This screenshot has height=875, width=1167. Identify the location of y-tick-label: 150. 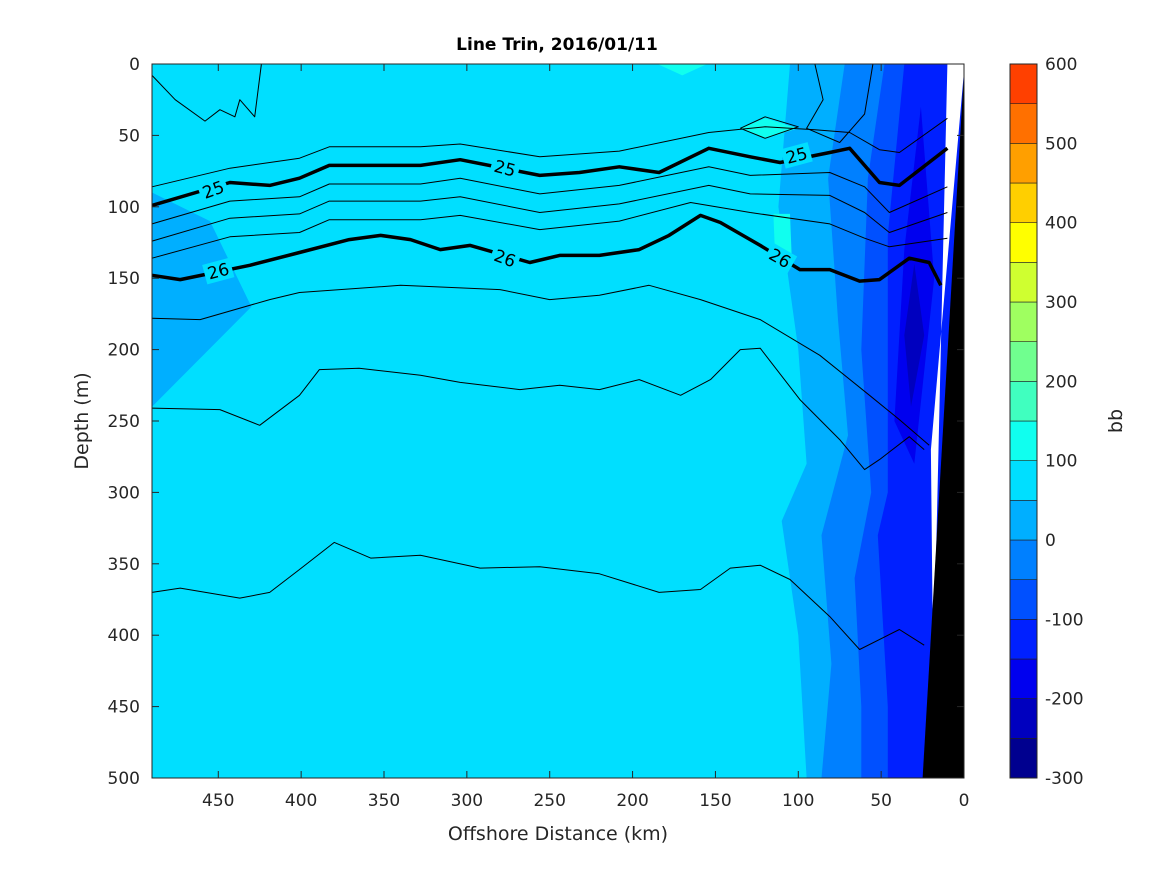
(124, 279).